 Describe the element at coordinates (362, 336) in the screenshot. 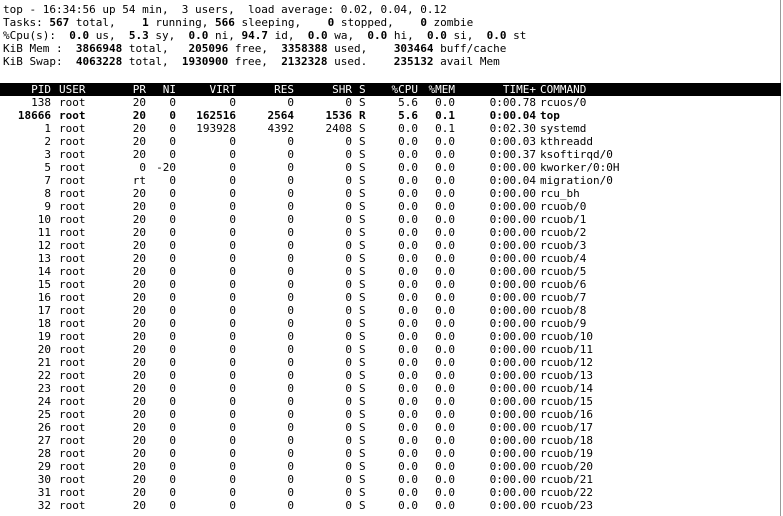

I see `cell-state: S` at that location.